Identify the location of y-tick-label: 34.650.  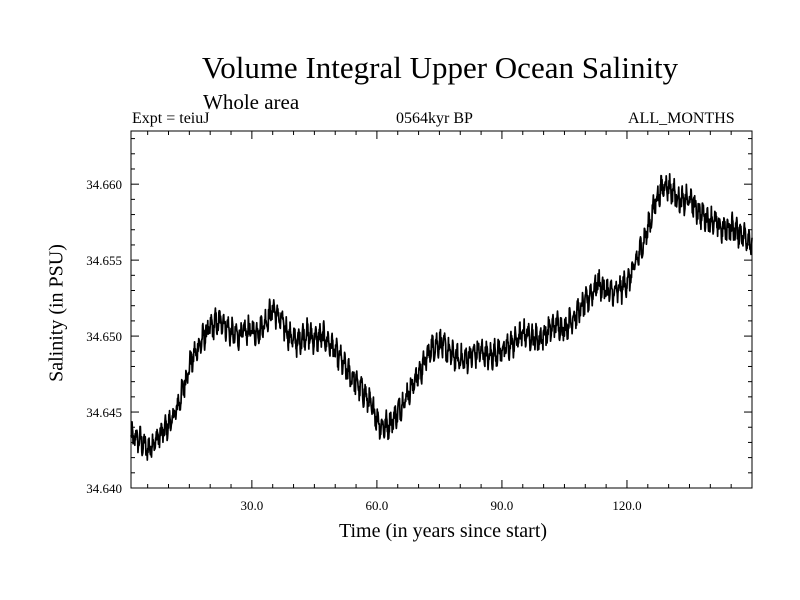
(104, 336).